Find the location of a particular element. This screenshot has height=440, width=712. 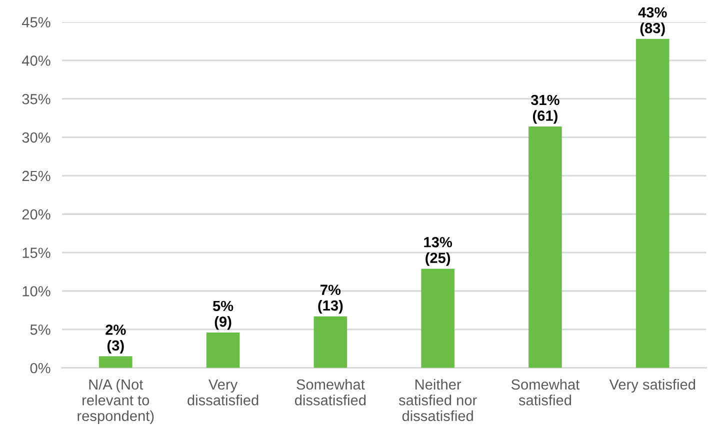

data-label: 43% (83) is located at coordinates (652, 21).